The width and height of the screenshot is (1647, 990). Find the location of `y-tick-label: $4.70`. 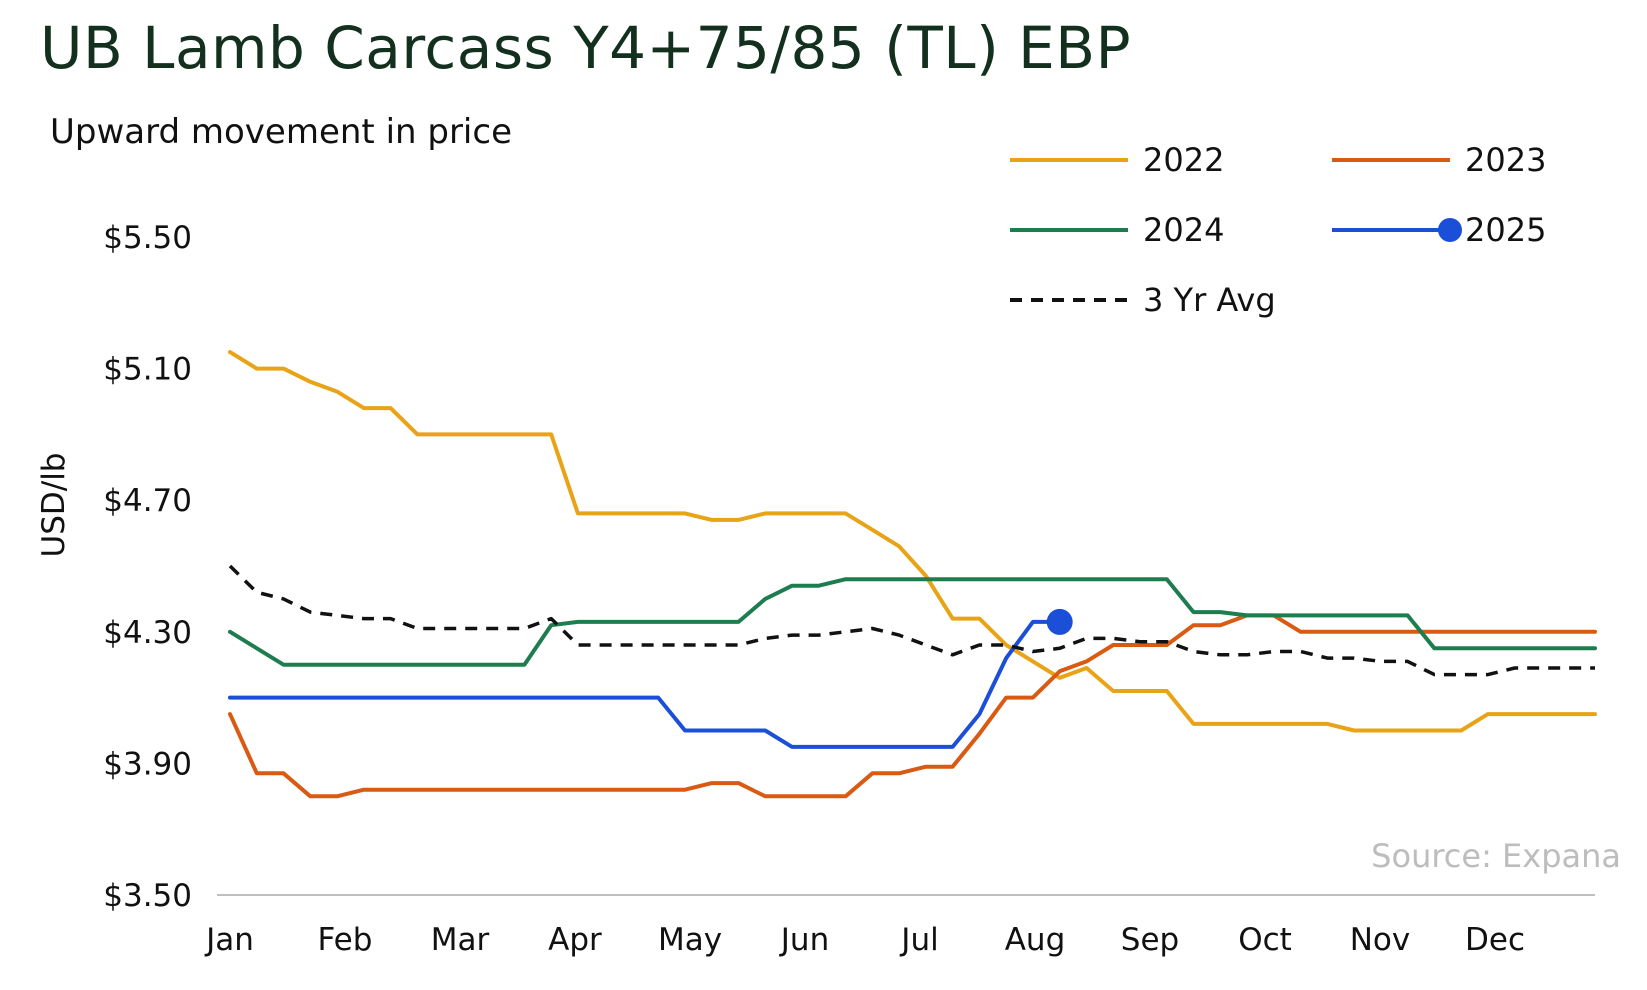

y-tick-label: $4.70 is located at coordinates (147, 501).